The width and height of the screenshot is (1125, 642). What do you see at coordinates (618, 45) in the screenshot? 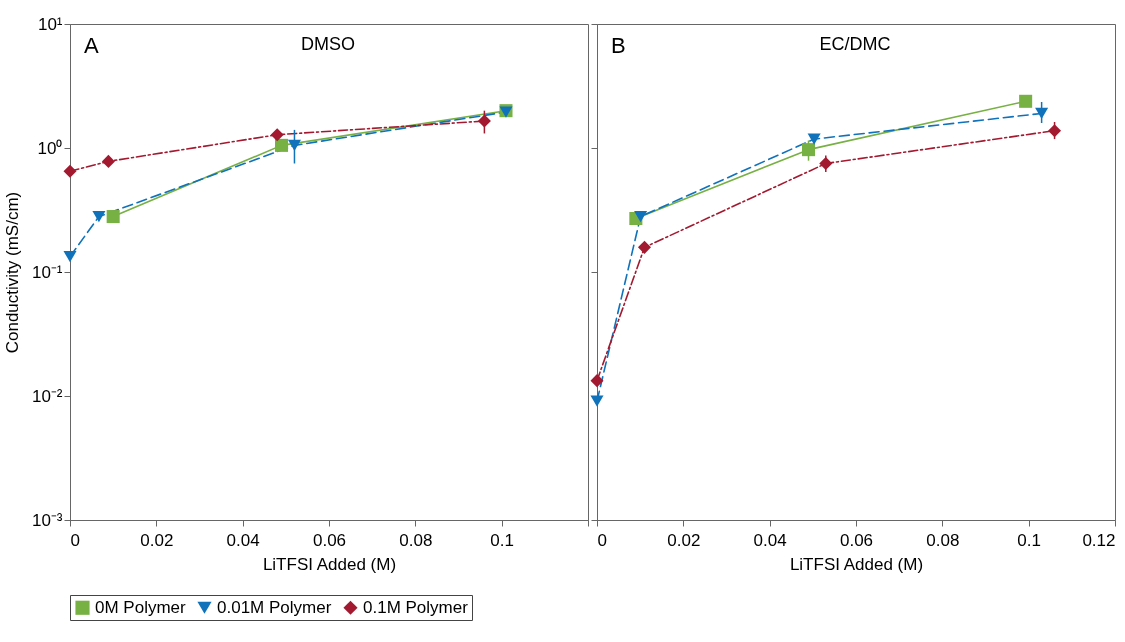
I see `annotation: B` at bounding box center [618, 45].